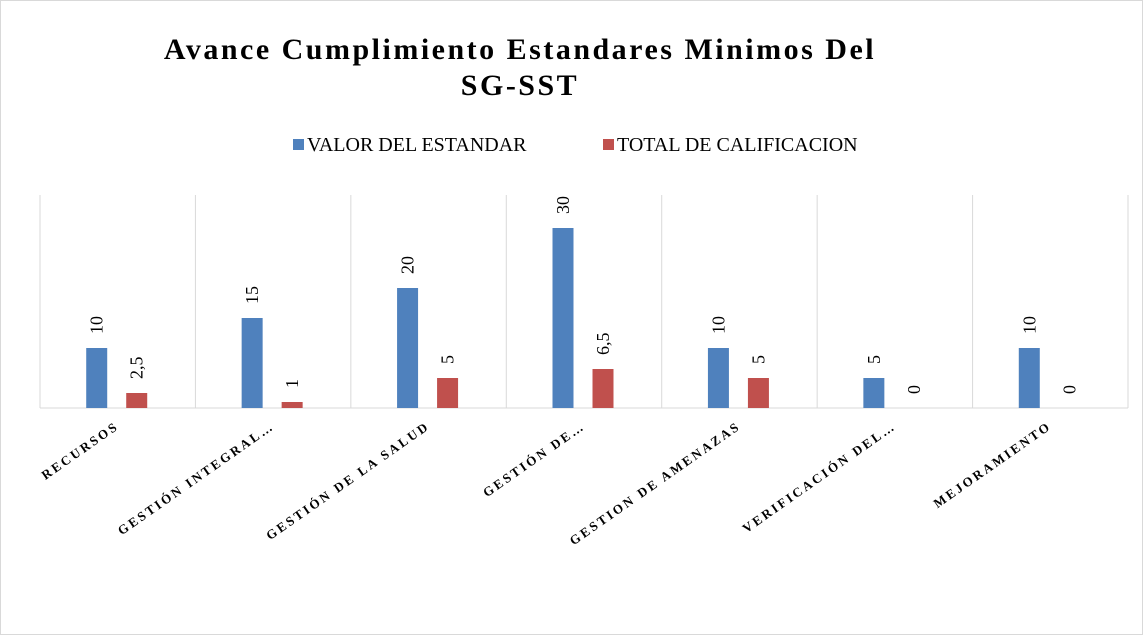 The width and height of the screenshot is (1143, 635). I want to click on data-label: 1, so click(292, 383).